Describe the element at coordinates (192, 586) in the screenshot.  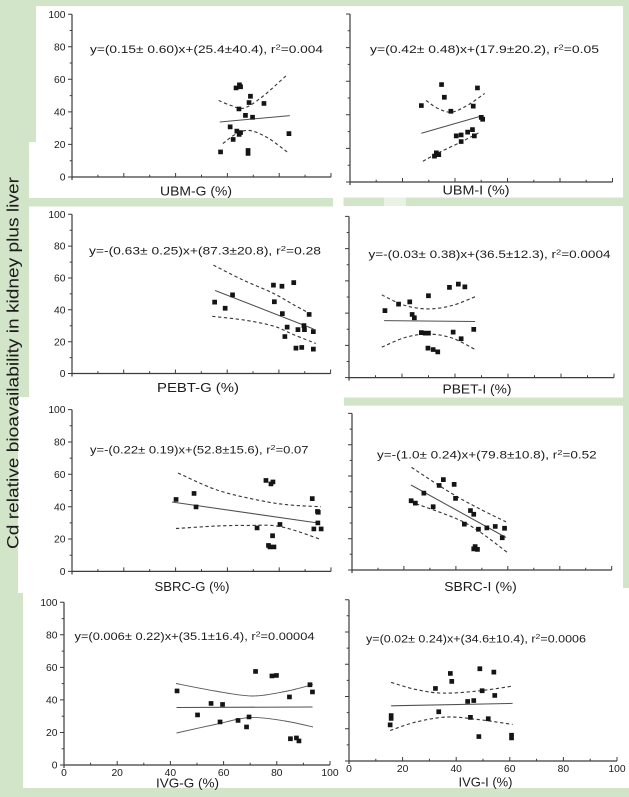
I see `svg-text: SBRC-G (%)` at that location.